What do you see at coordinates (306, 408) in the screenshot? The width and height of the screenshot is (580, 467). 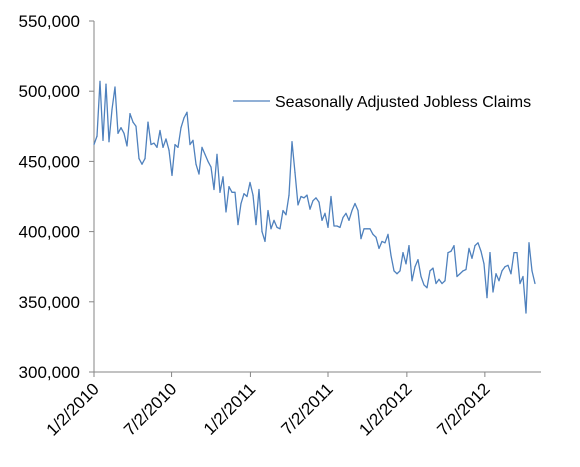 I see `x-tick-label: 7/2/2011` at bounding box center [306, 408].